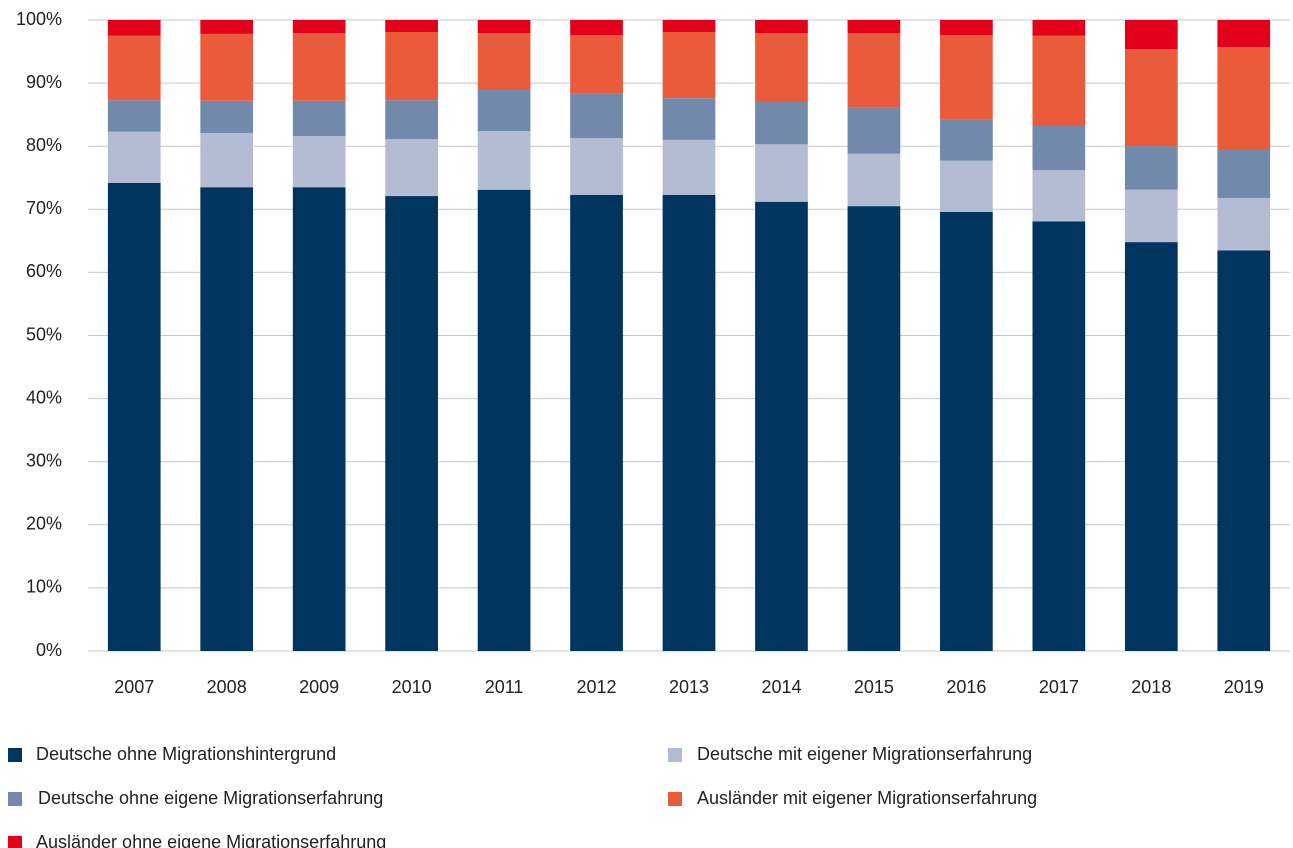 The image size is (1293, 848). What do you see at coordinates (134, 687) in the screenshot?
I see `x-tick-label: 2007` at bounding box center [134, 687].